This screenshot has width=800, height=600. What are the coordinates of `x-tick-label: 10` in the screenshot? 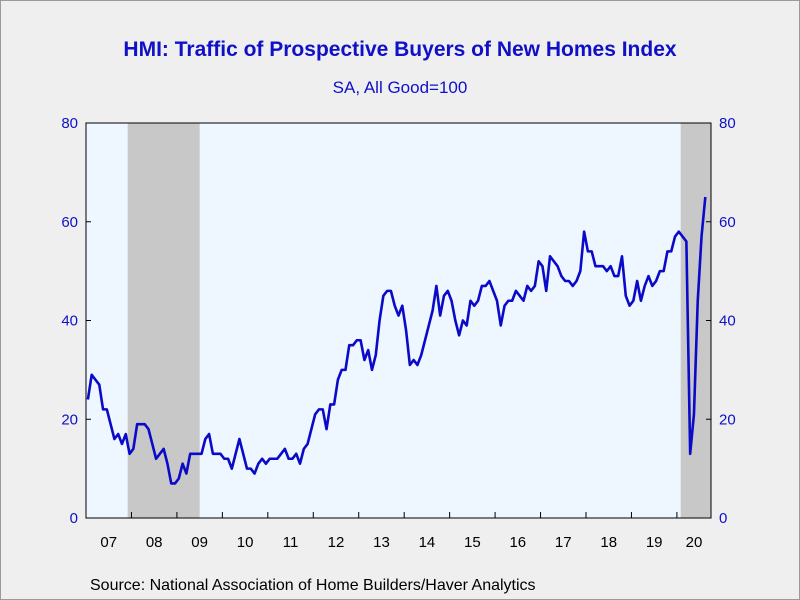 It's located at (245, 542).